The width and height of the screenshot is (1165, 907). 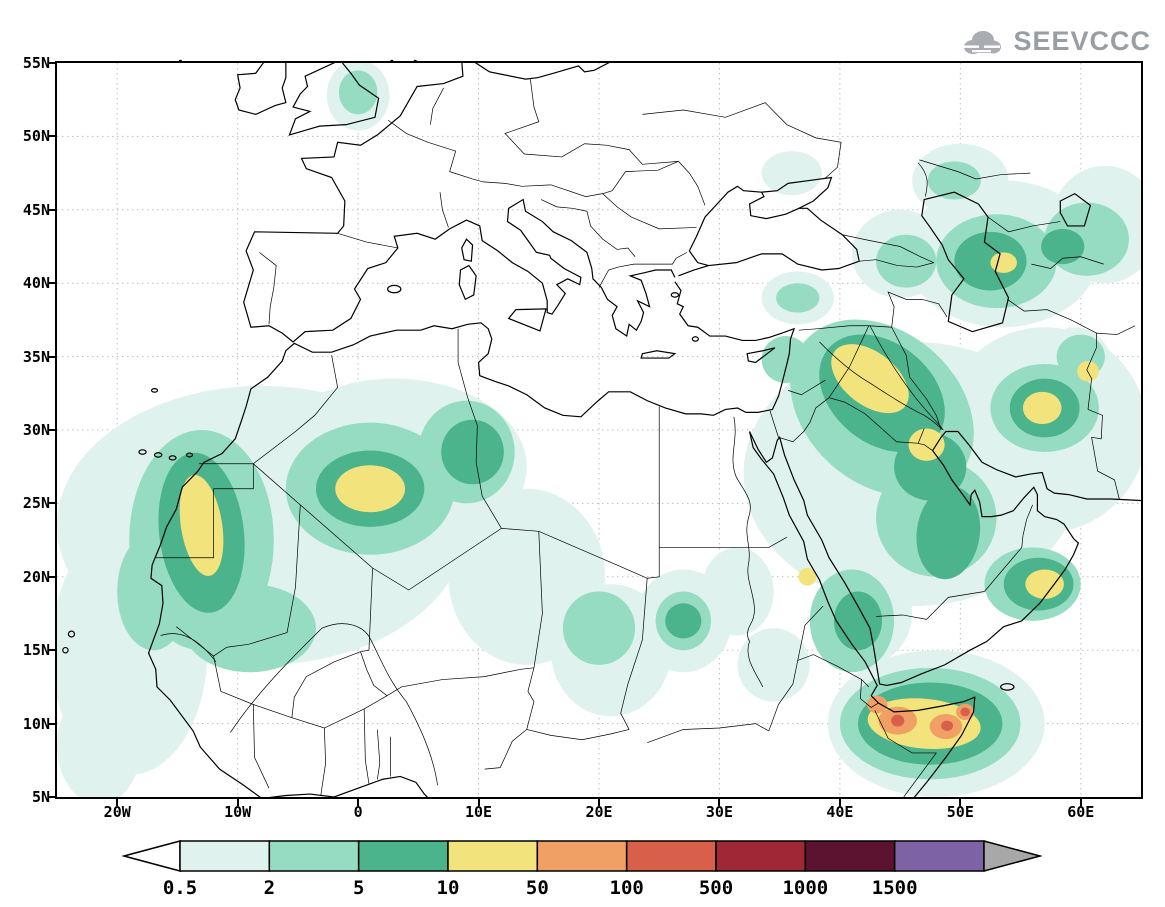 I want to click on cloud-icon, so click(x=983, y=42).